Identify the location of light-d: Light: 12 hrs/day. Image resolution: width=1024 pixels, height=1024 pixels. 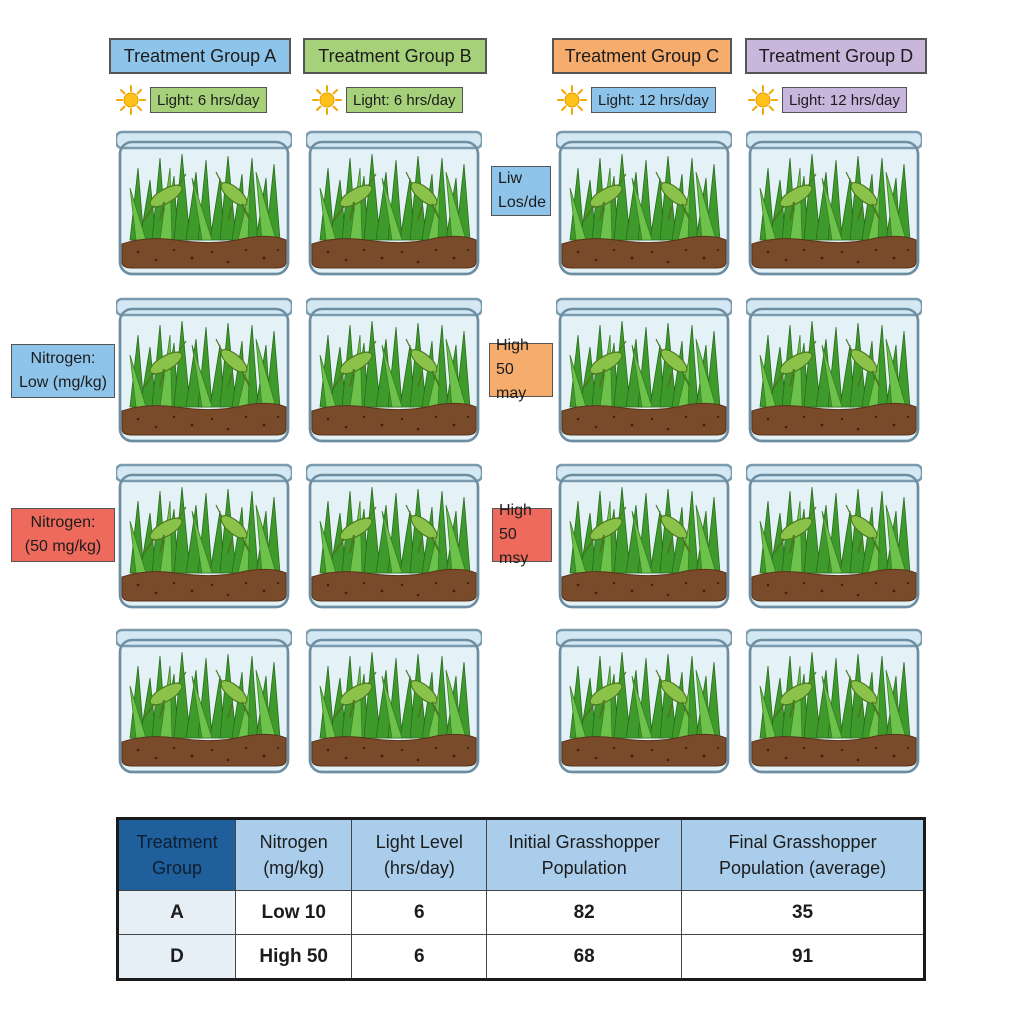
(827, 100).